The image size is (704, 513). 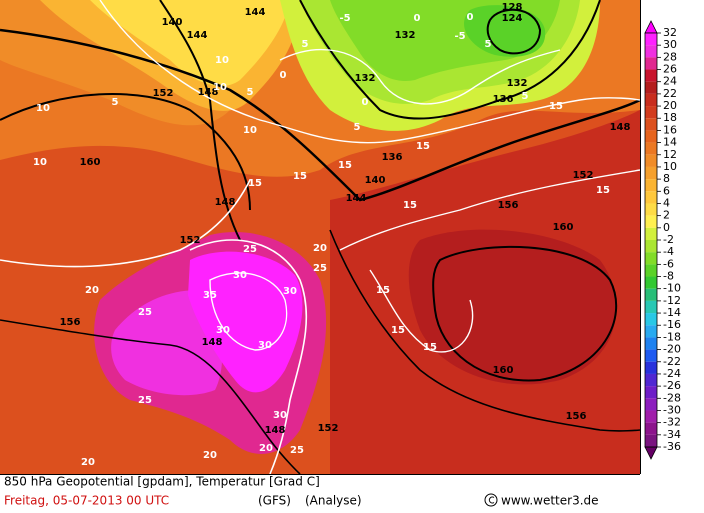 I want to click on temperature-label: -5, so click(x=344, y=18).